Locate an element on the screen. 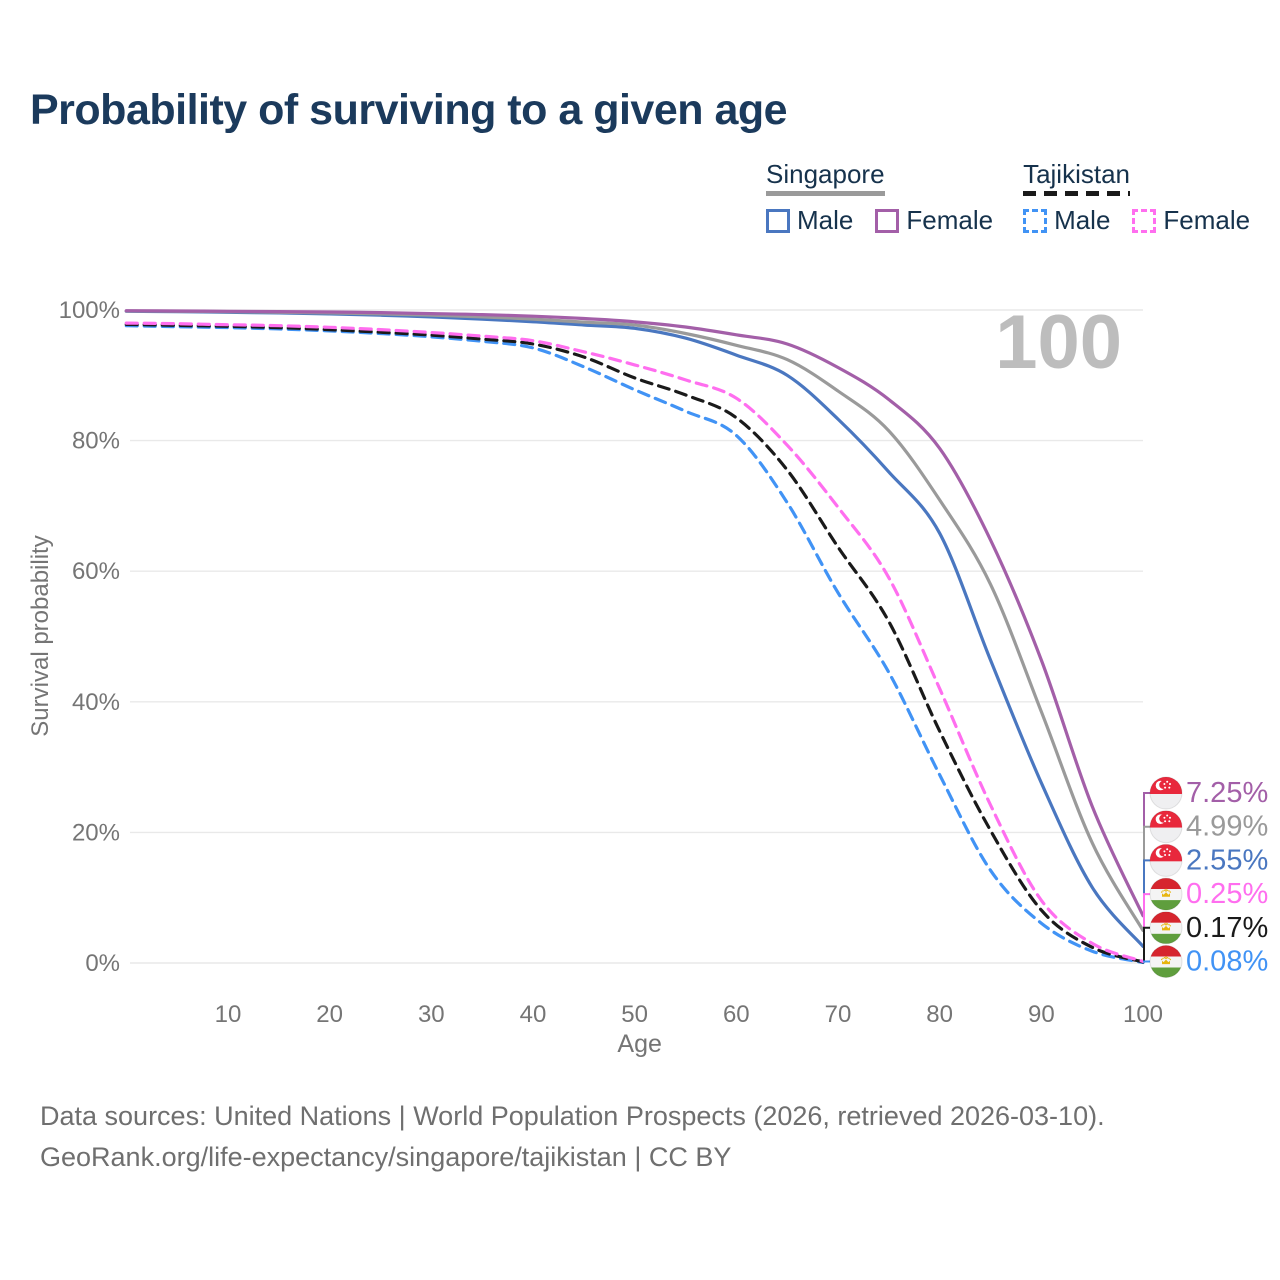  end-value-label-singapore-female: 7.25% is located at coordinates (1227, 793).